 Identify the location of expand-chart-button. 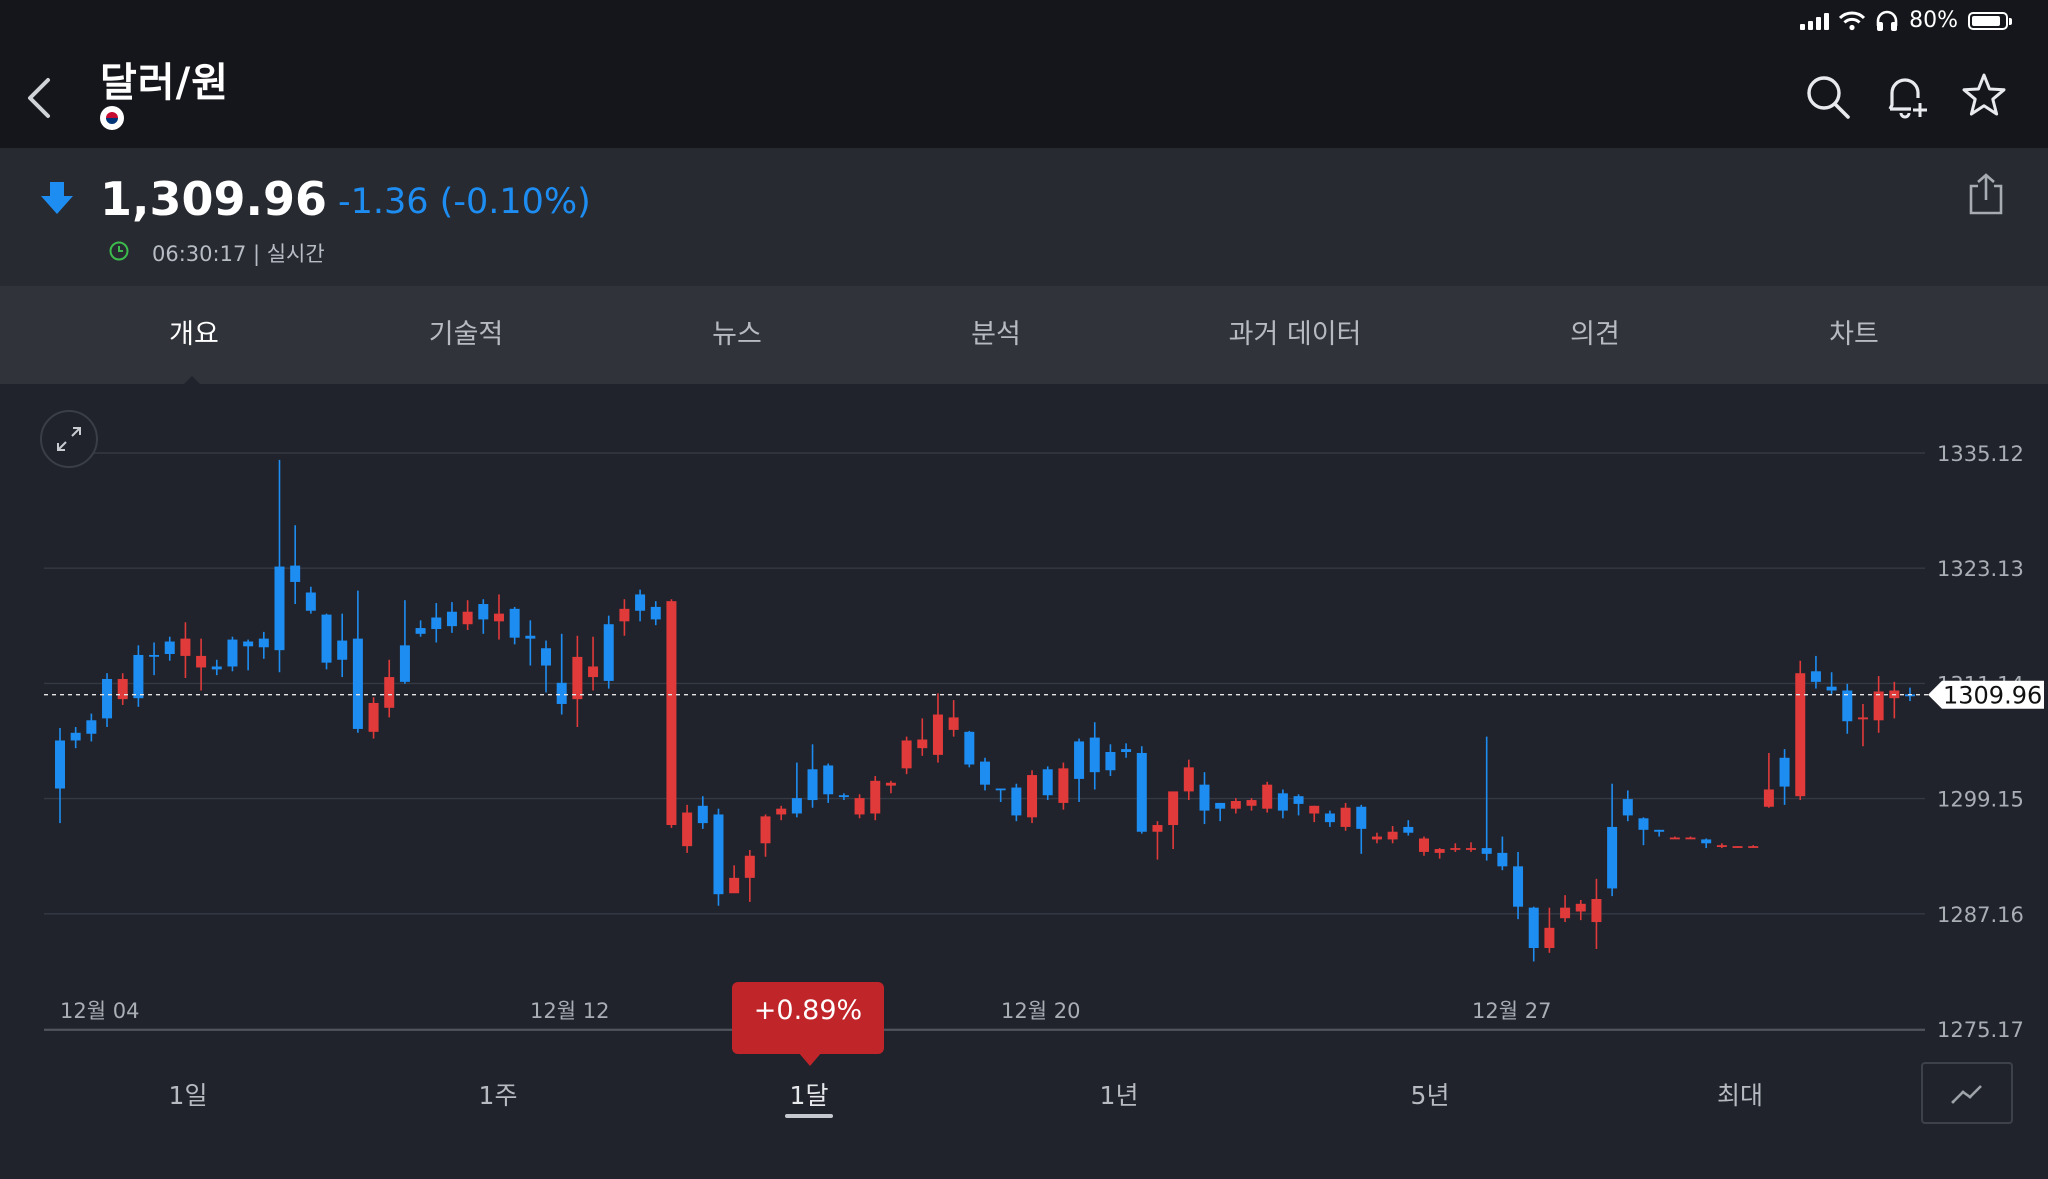
(69, 439).